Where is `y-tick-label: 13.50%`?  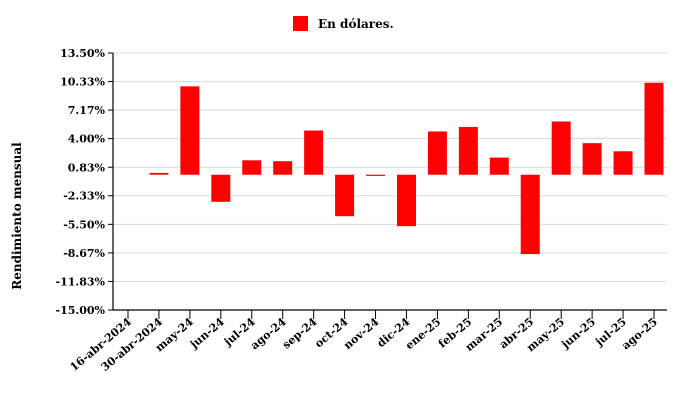 y-tick-label: 13.50% is located at coordinates (82, 53).